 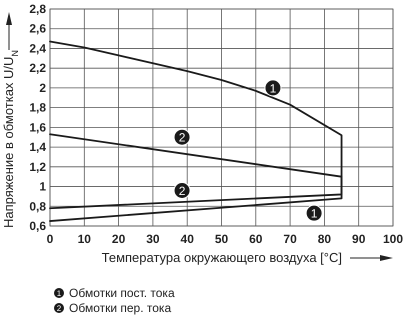 What do you see at coordinates (85, 239) in the screenshot?
I see `x-tick-label: 10` at bounding box center [85, 239].